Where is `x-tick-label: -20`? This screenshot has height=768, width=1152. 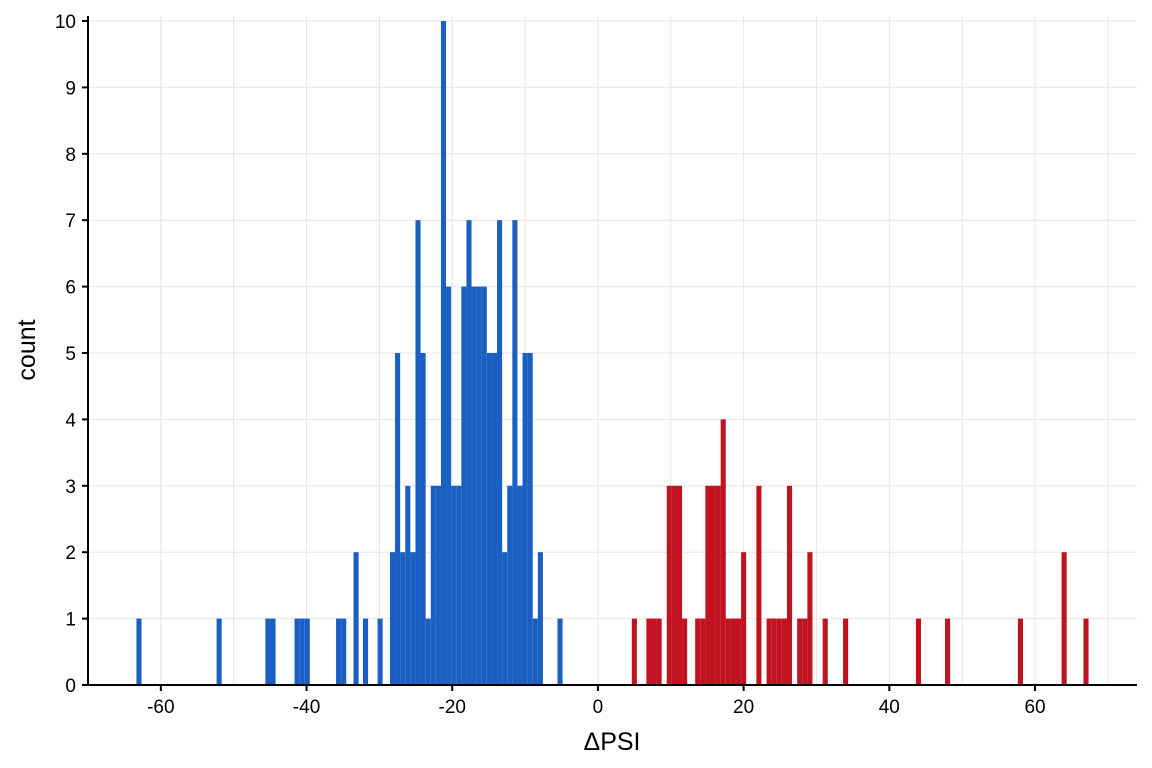
x-tick-label: -20 is located at coordinates (452, 707).